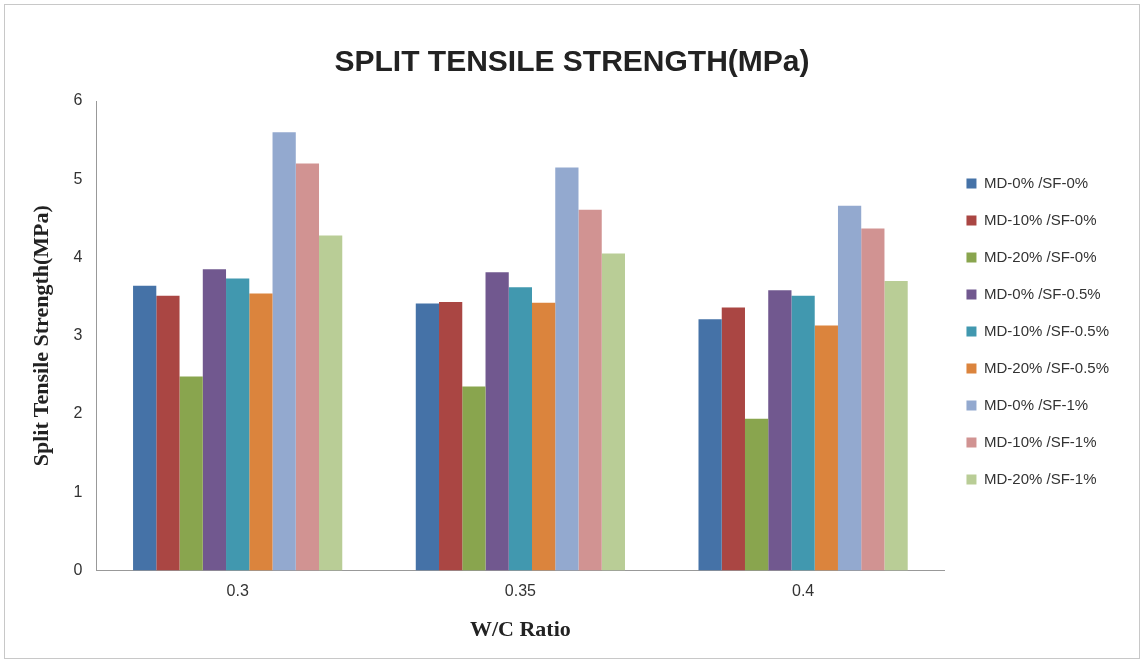 The width and height of the screenshot is (1148, 667). Describe the element at coordinates (1042, 293) in the screenshot. I see `legend-label: MD-0% /SF-0.5%` at that location.